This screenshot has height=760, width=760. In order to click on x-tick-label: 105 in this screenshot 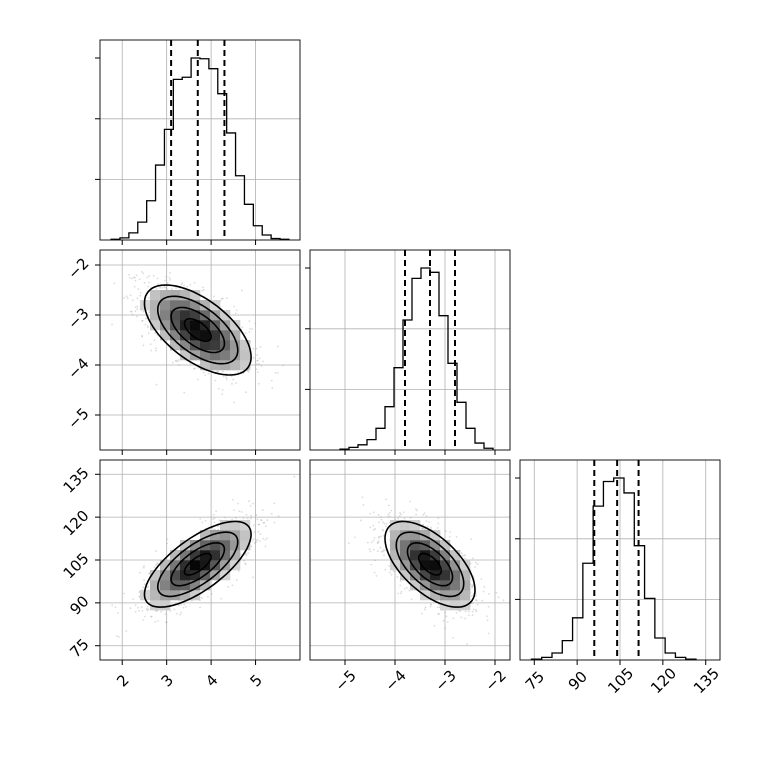, I will do `click(620, 680)`.